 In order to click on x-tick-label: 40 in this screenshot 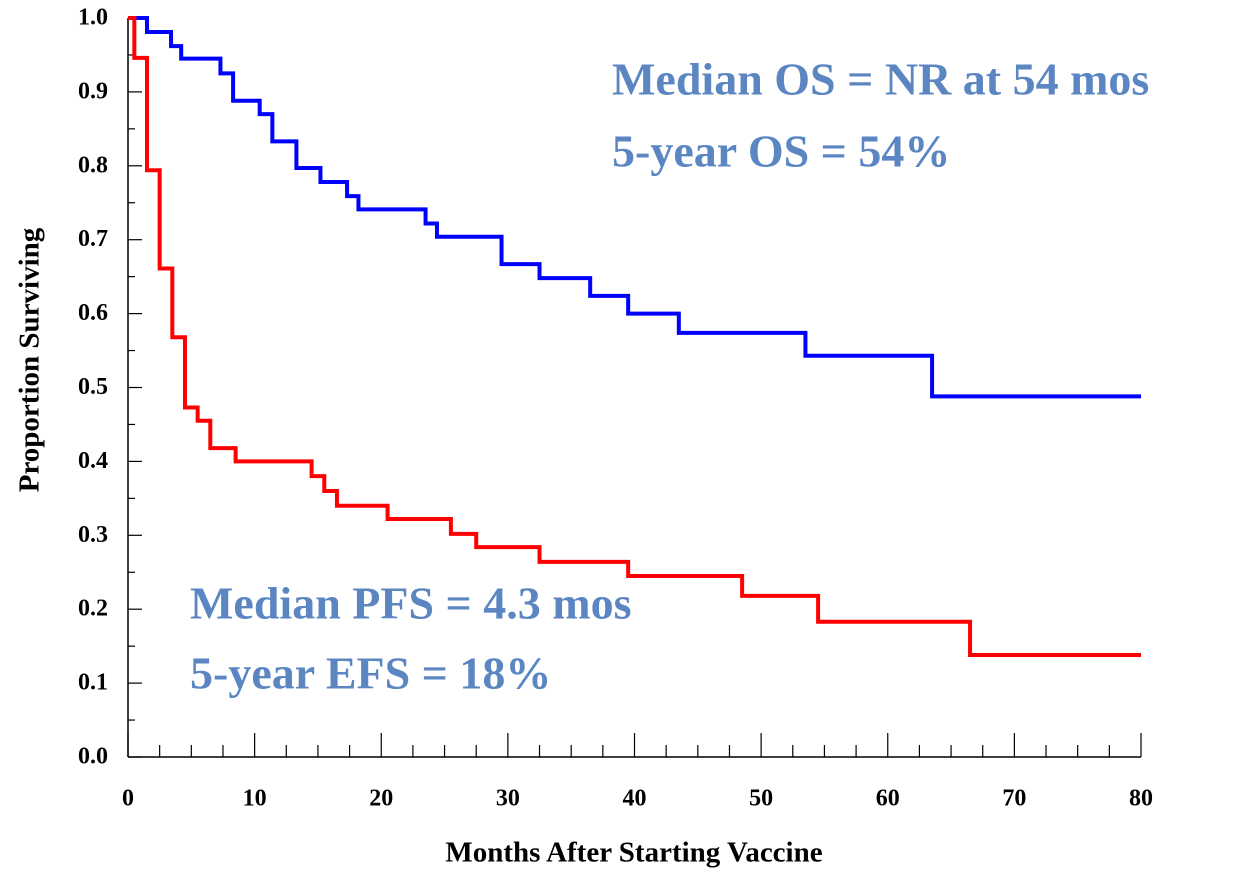, I will do `click(635, 799)`.